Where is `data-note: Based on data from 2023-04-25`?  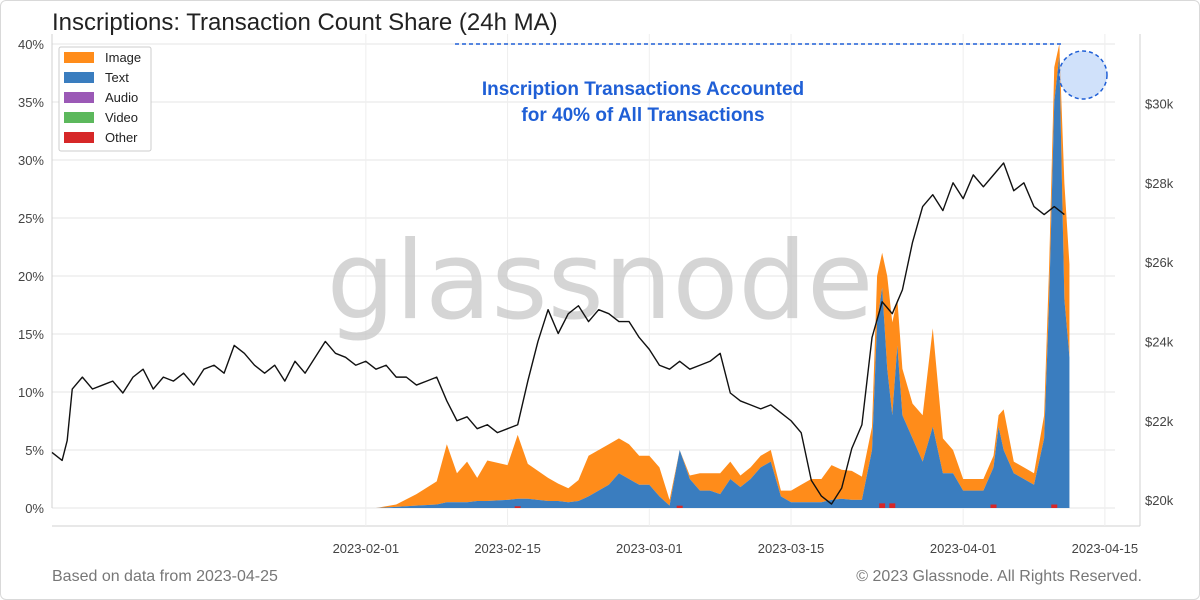 data-note: Based on data from 2023-04-25 is located at coordinates (165, 576).